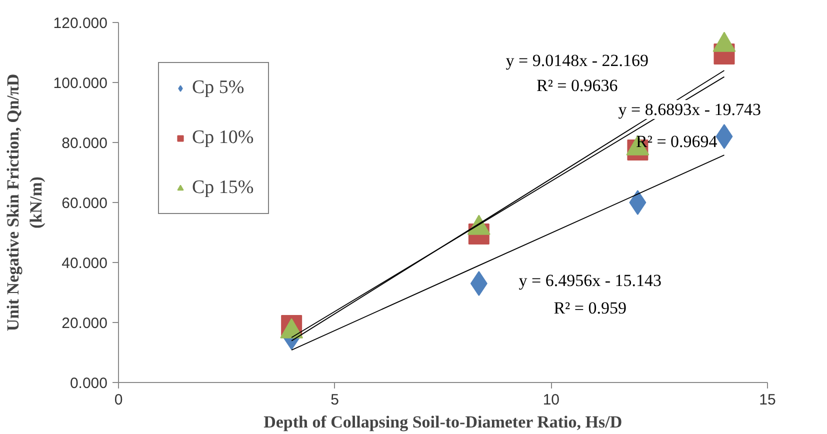 The image size is (827, 434). Describe the element at coordinates (89, 383) in the screenshot. I see `y-tick-label: 0.000` at that location.